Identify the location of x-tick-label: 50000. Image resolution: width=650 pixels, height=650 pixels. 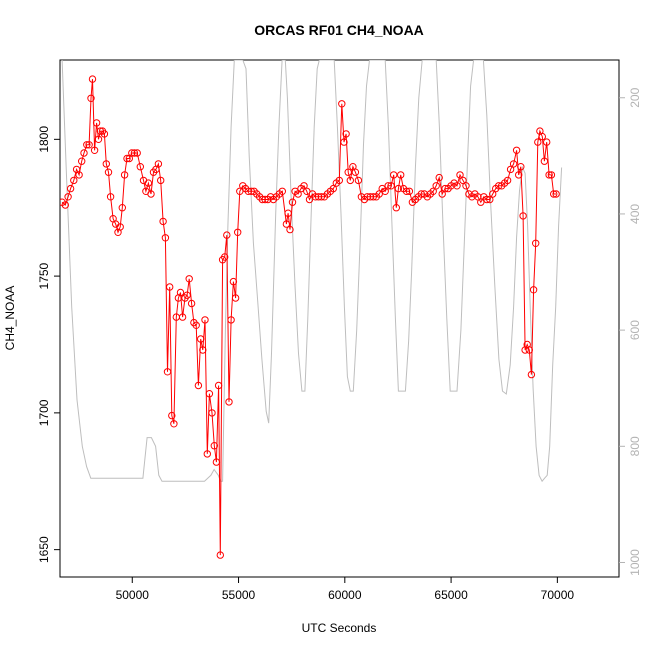
(133, 595).